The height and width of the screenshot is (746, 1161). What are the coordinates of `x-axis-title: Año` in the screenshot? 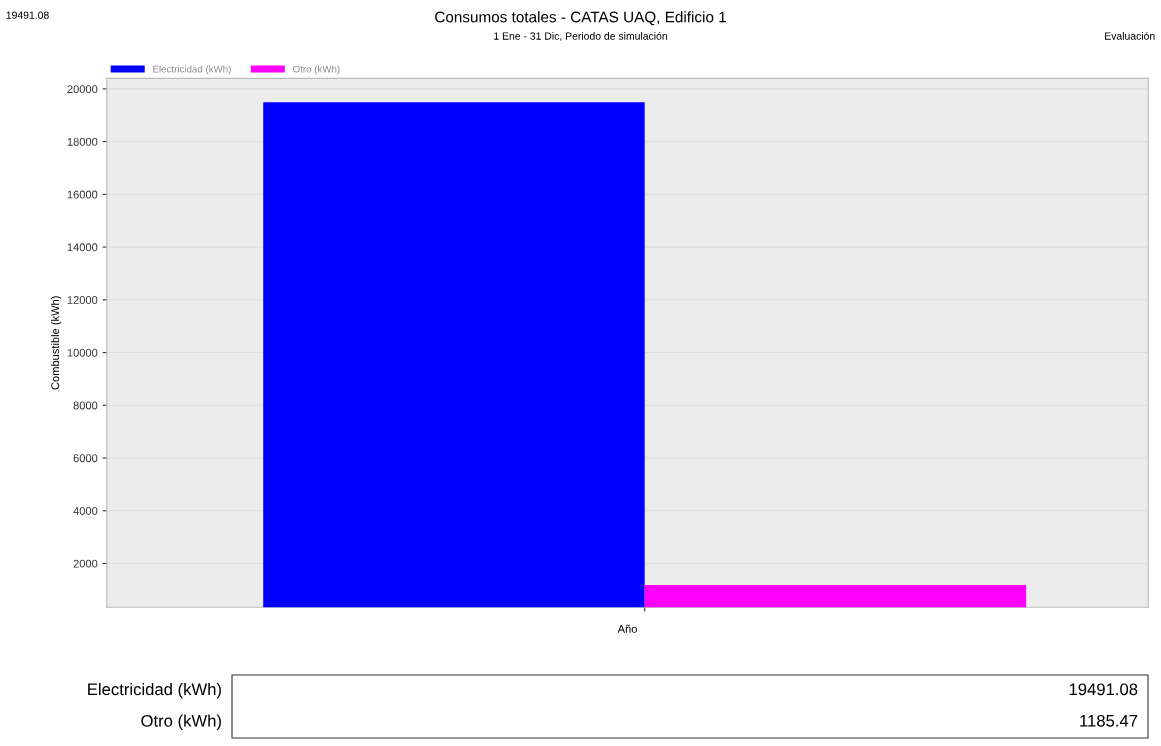 It's located at (627, 628).